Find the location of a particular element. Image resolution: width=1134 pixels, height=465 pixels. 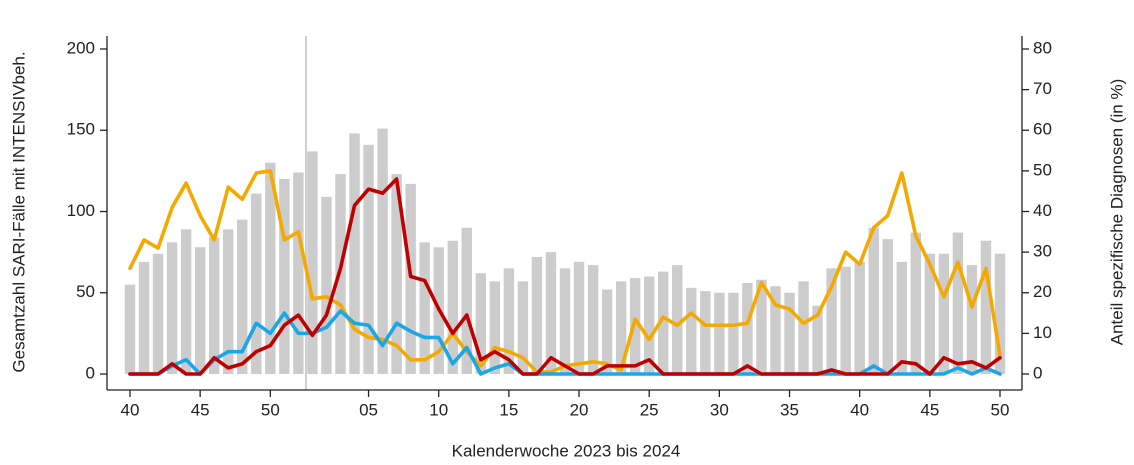

y-tick-label: 100 is located at coordinates (81, 210).